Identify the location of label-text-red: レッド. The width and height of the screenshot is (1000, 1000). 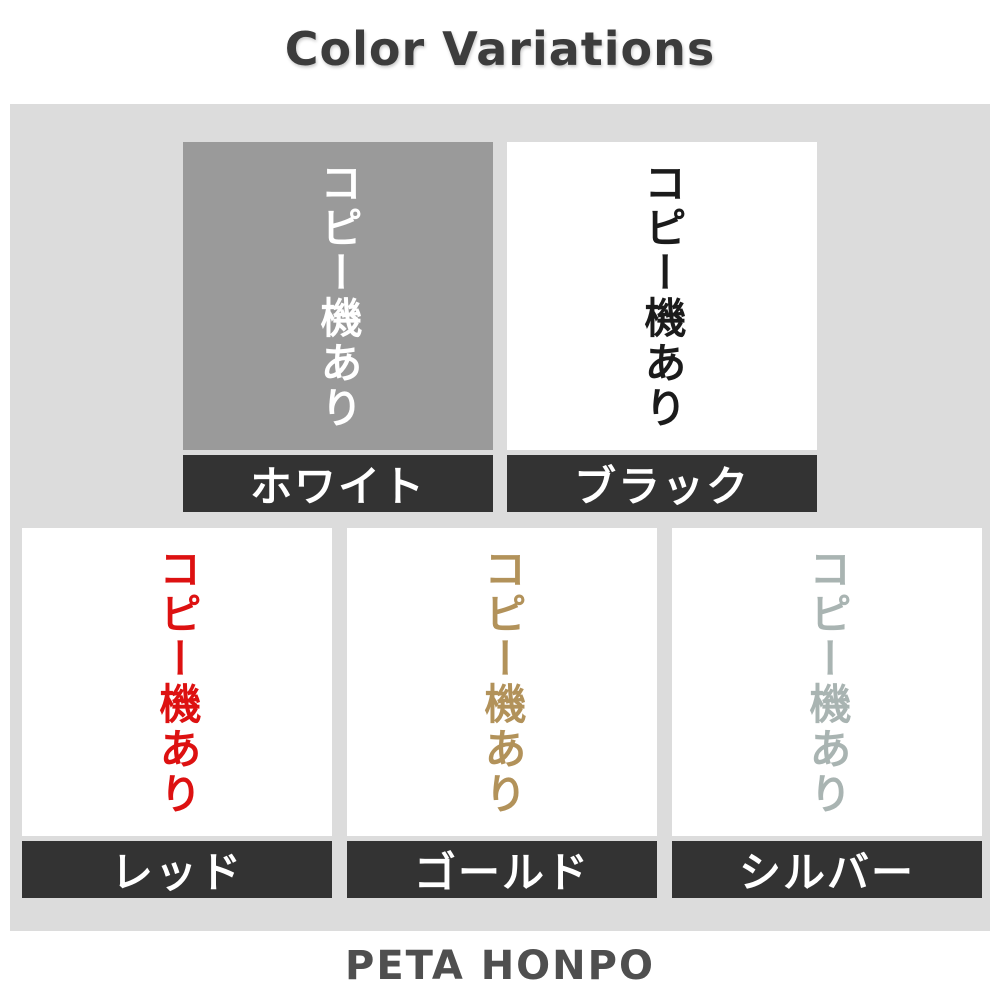
(176, 872).